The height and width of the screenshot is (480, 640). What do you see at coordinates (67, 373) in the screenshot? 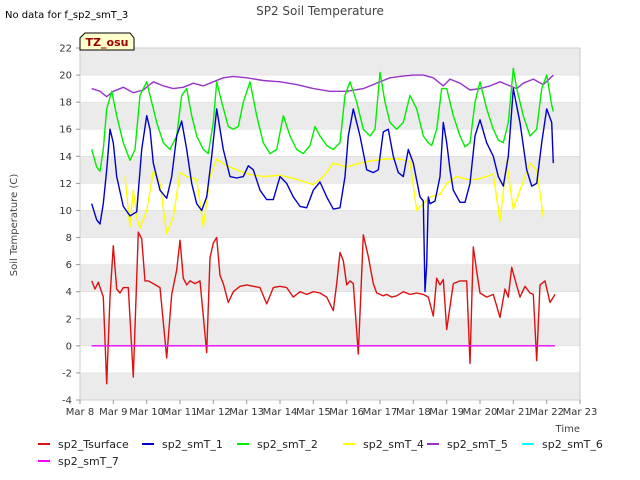
I see `y-tick-label: -2` at bounding box center [67, 373].